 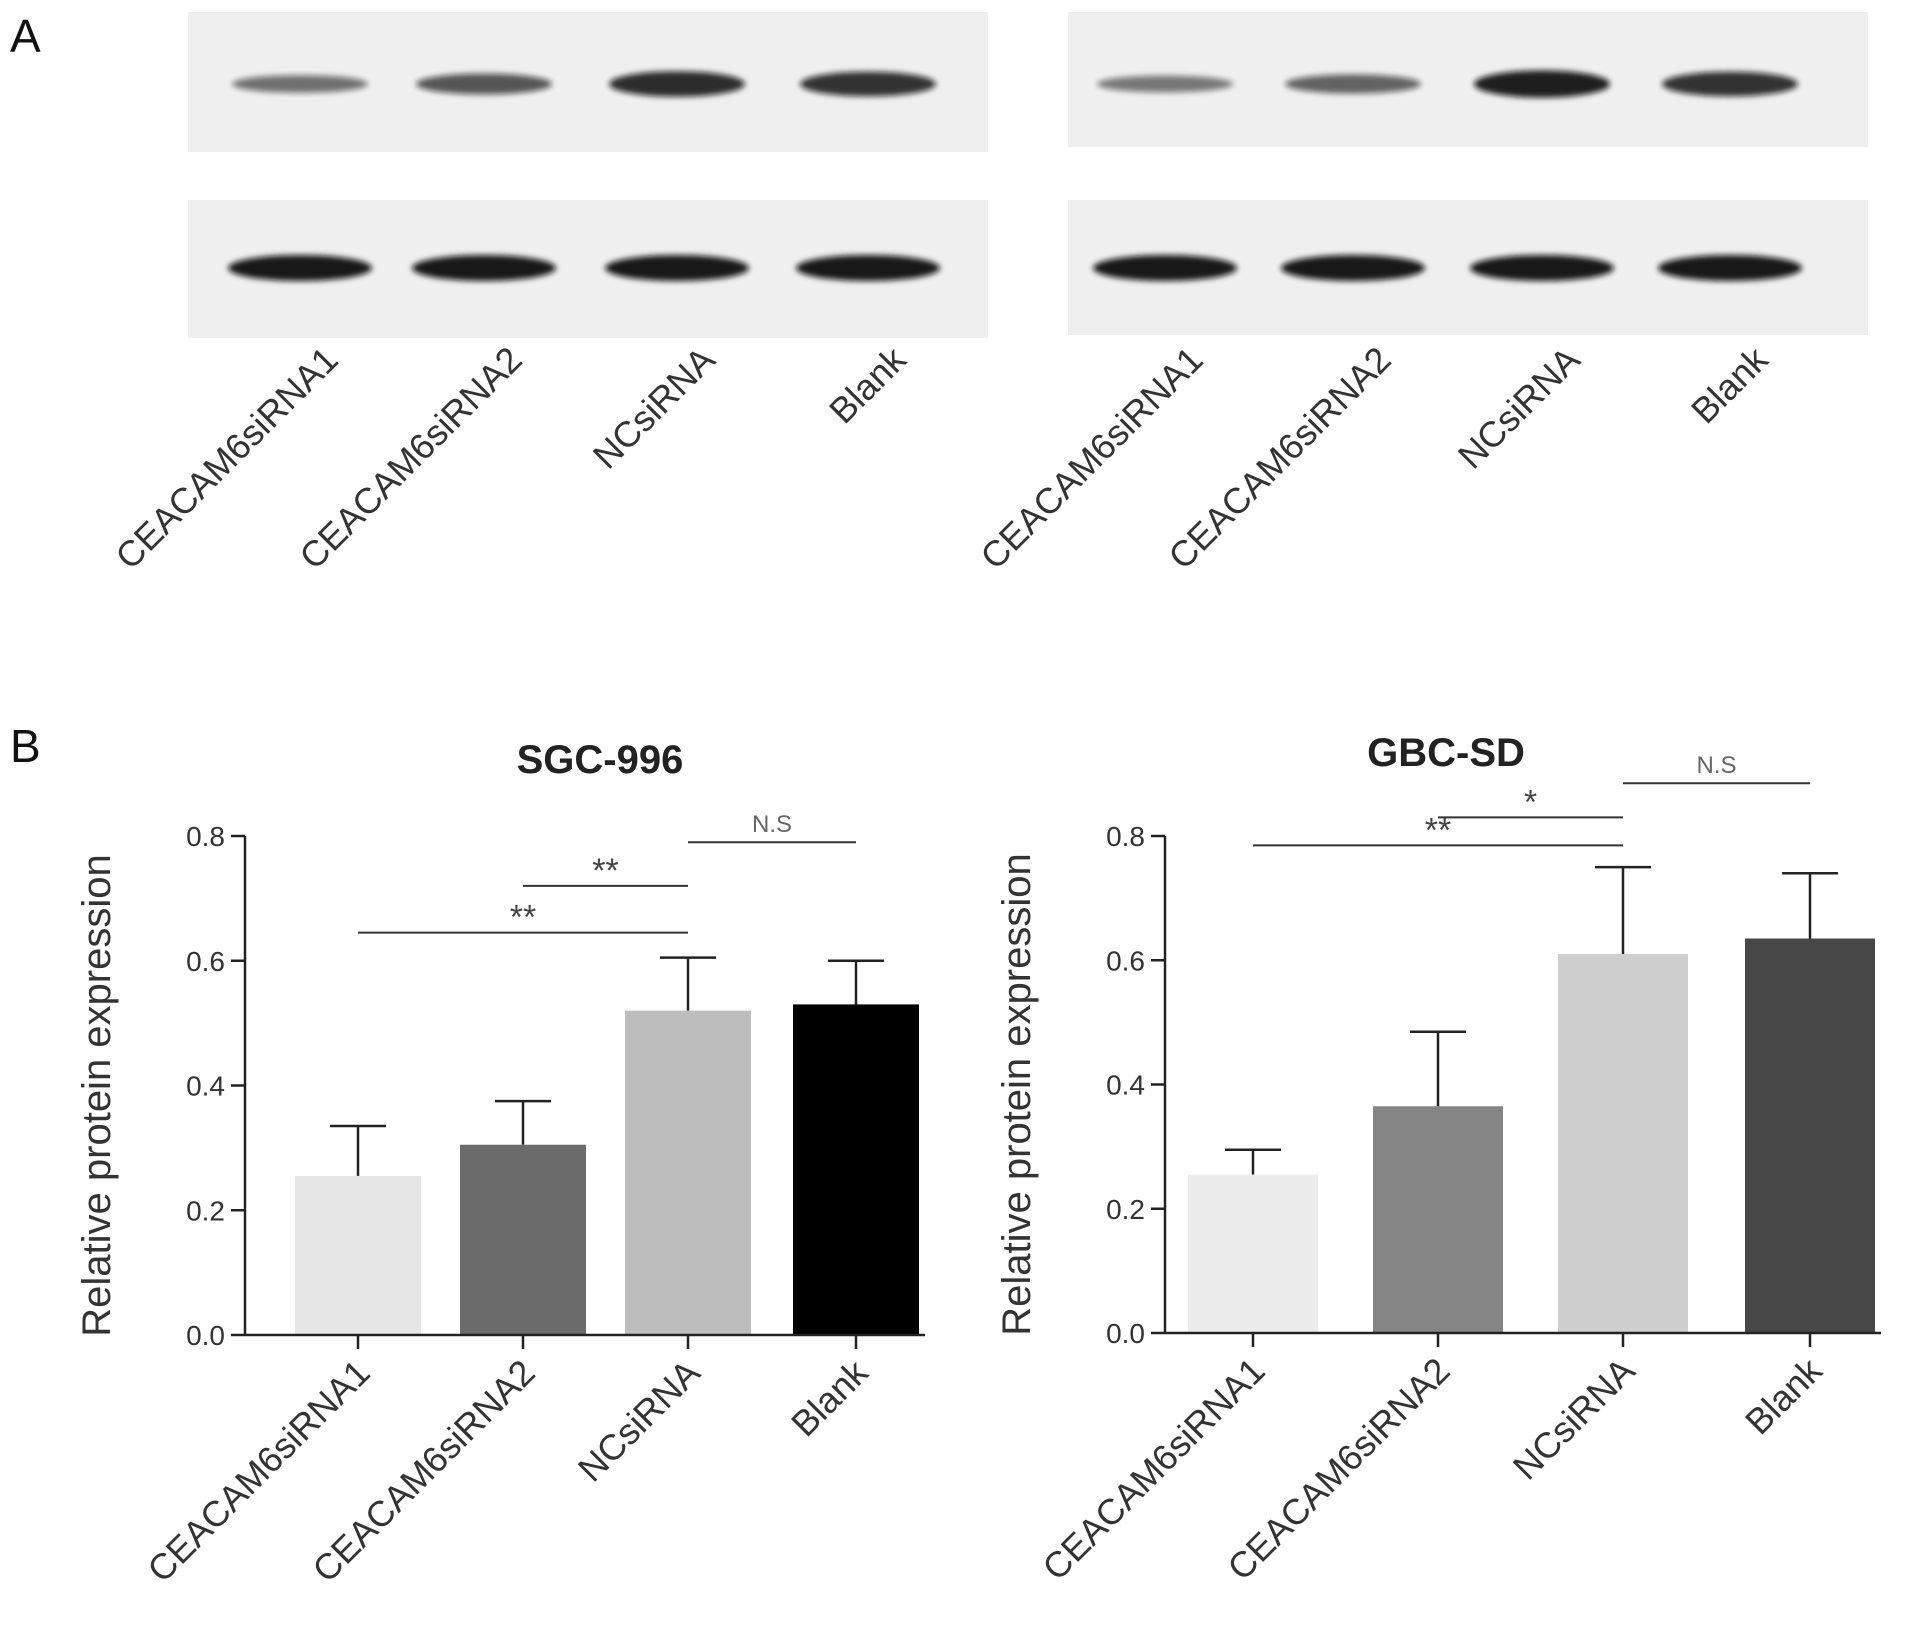 What do you see at coordinates (600, 760) in the screenshot?
I see `chart-title: SGC-996` at bounding box center [600, 760].